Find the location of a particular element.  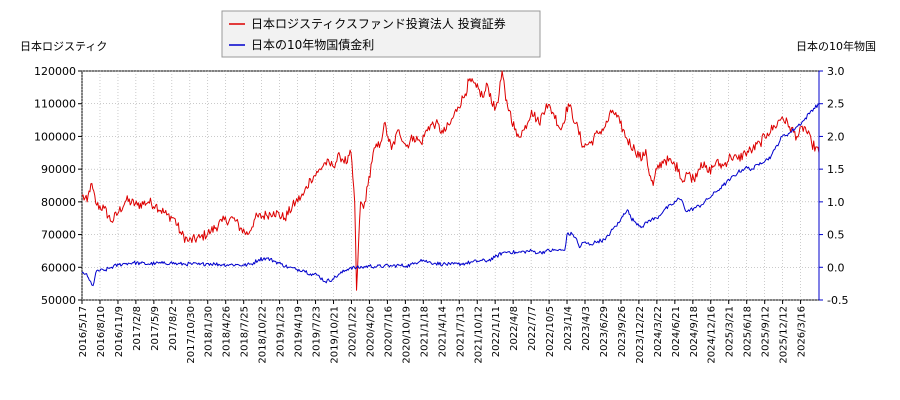

left-tick-label: 50000 is located at coordinates (58, 300).